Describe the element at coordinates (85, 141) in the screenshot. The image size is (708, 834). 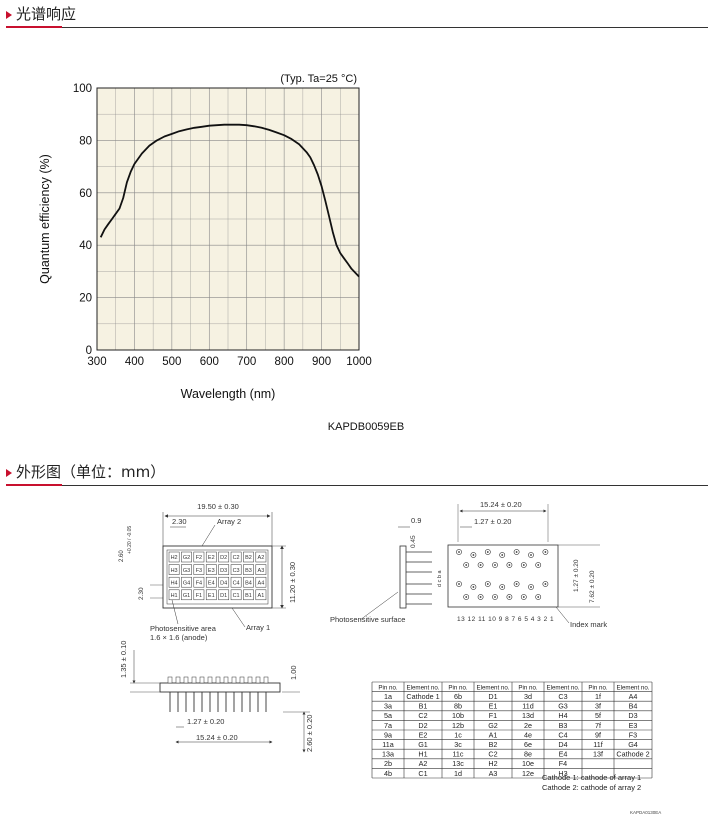
I see `y-tick-label: 80` at that location.